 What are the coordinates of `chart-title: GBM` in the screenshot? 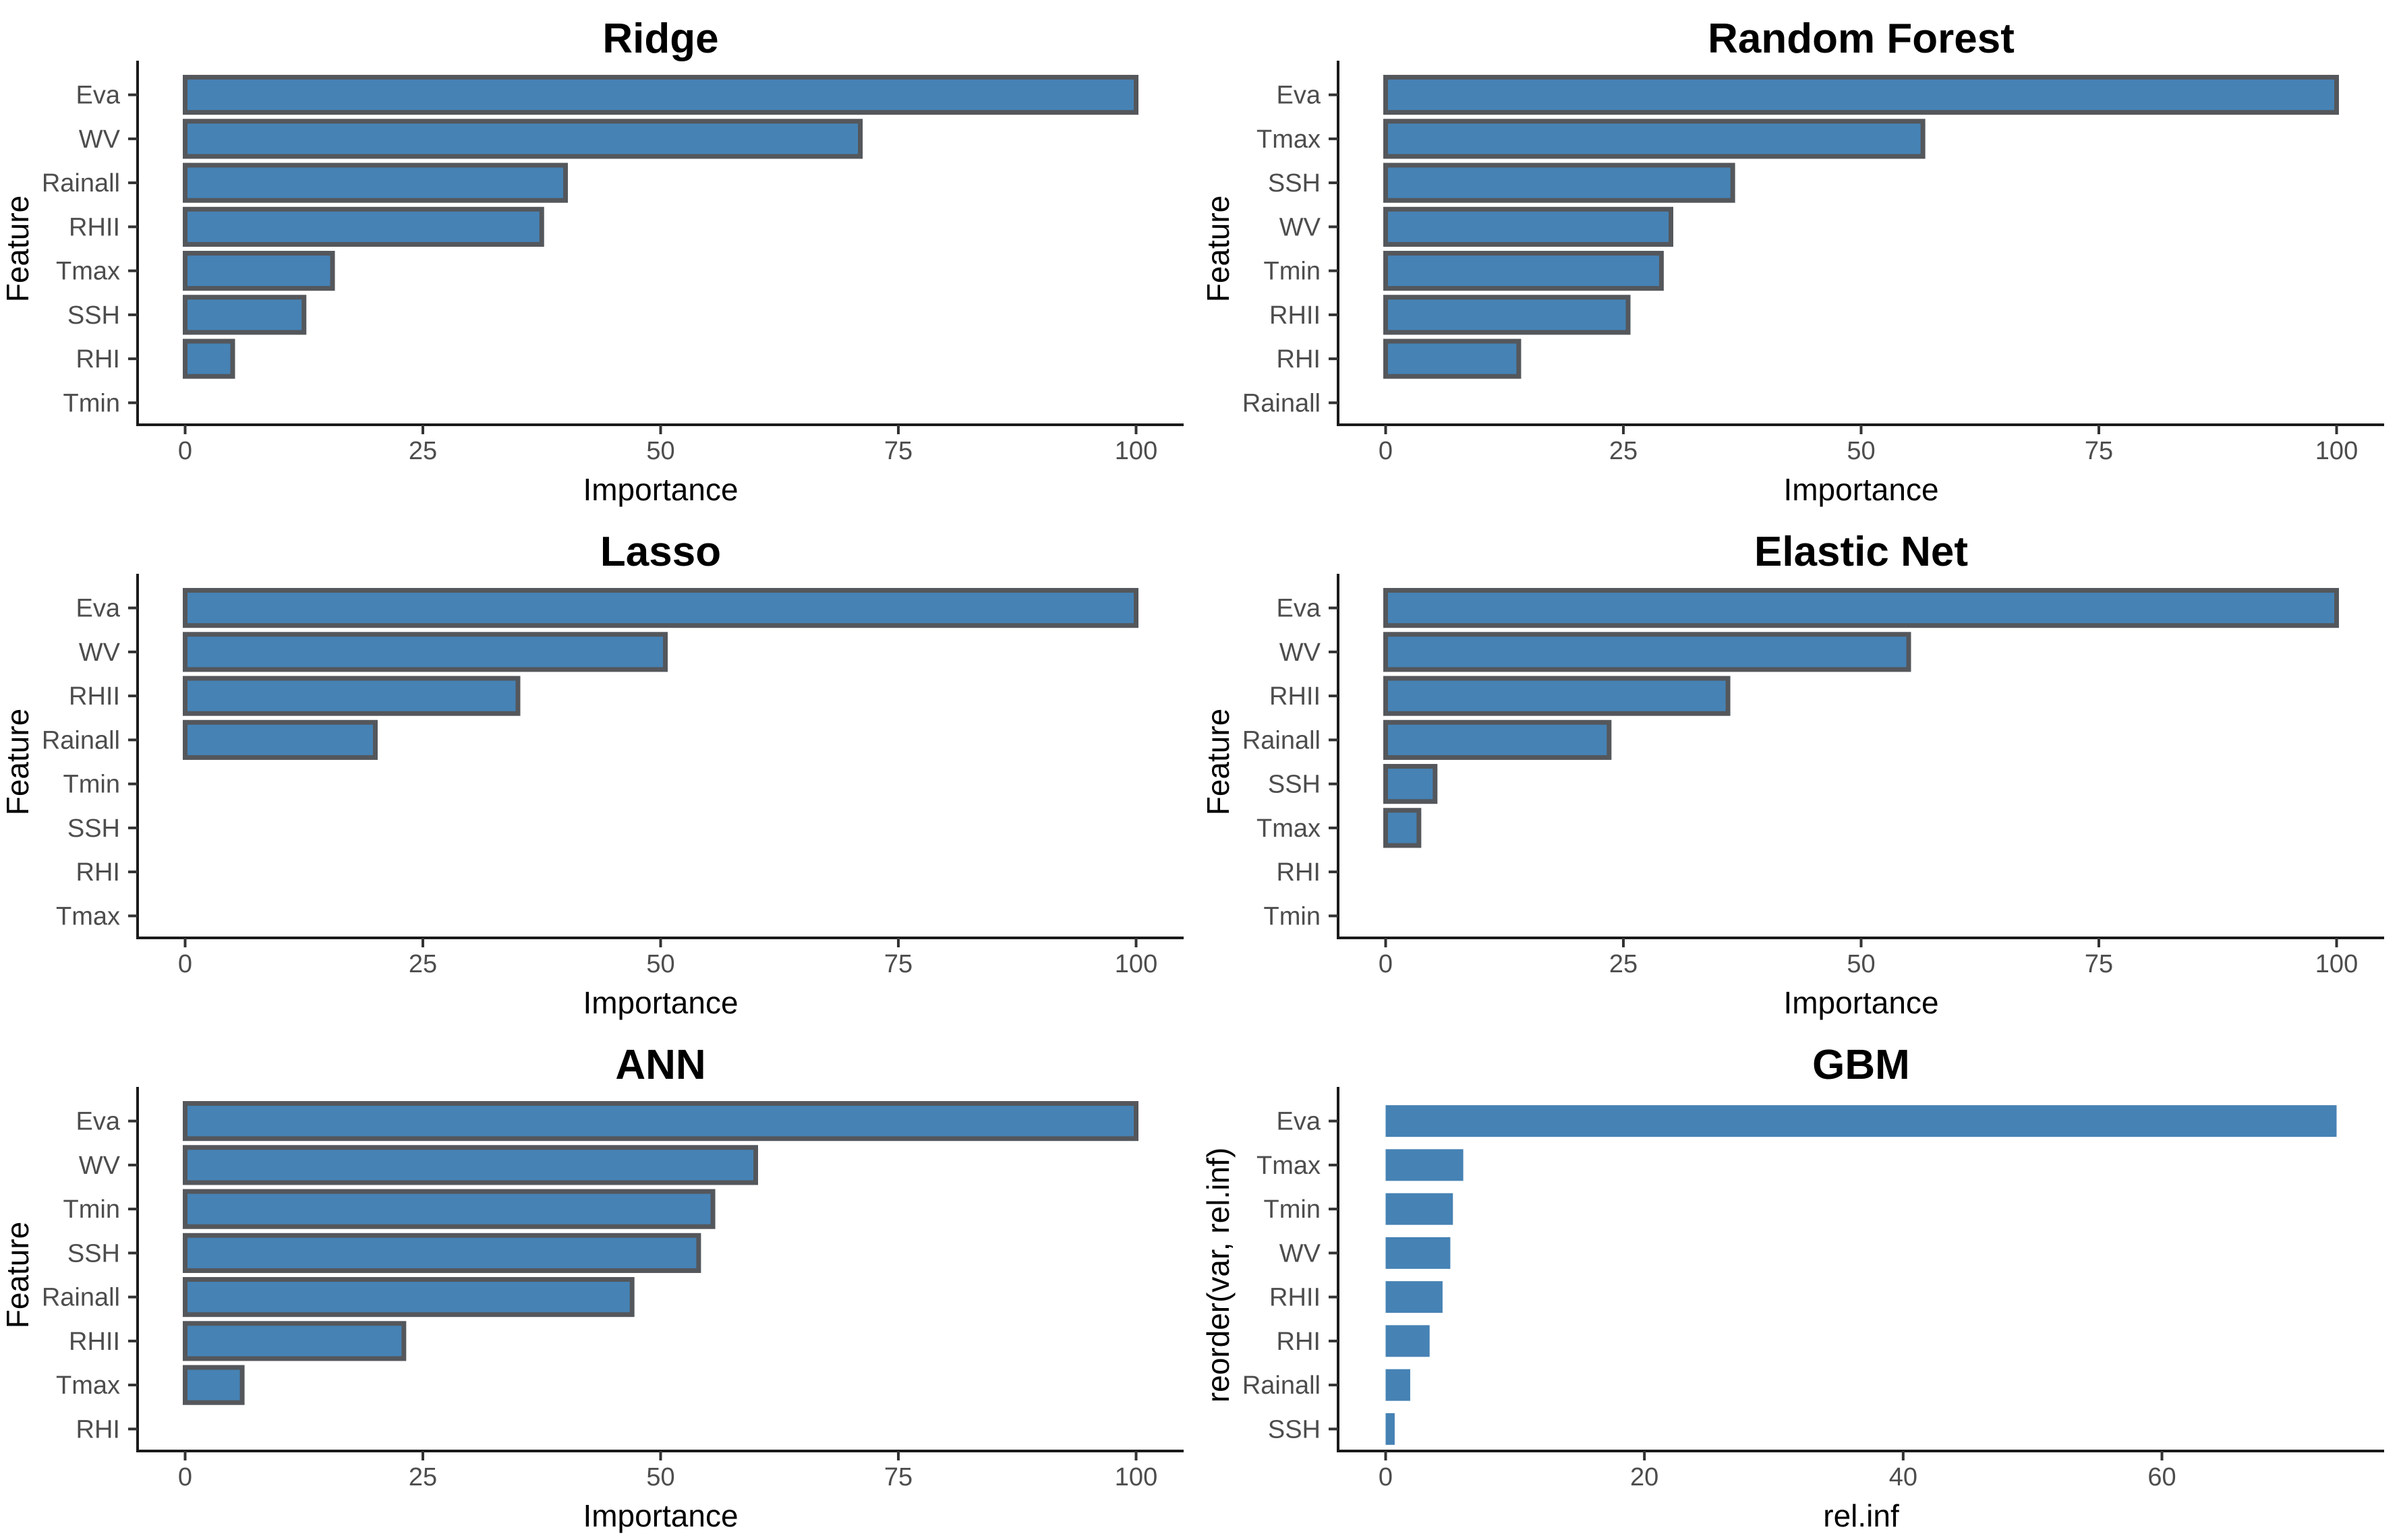 It's located at (1861, 1065).